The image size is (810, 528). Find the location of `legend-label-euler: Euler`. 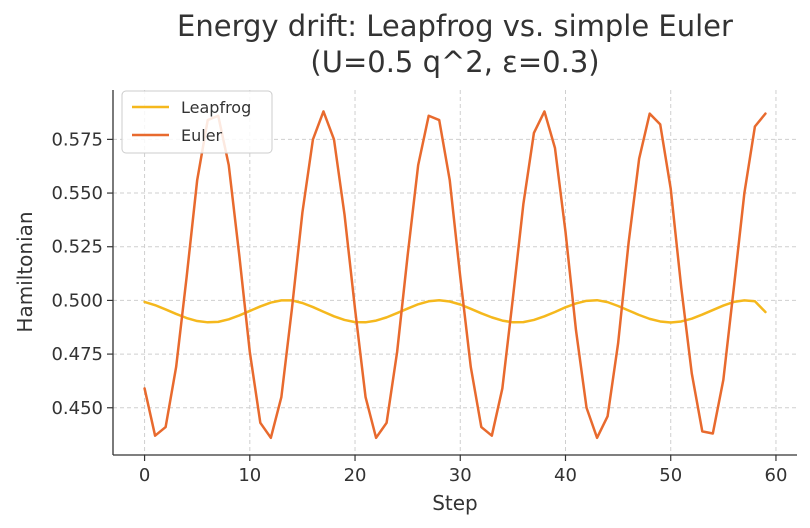

legend-label-euler: Euler is located at coordinates (202, 135).